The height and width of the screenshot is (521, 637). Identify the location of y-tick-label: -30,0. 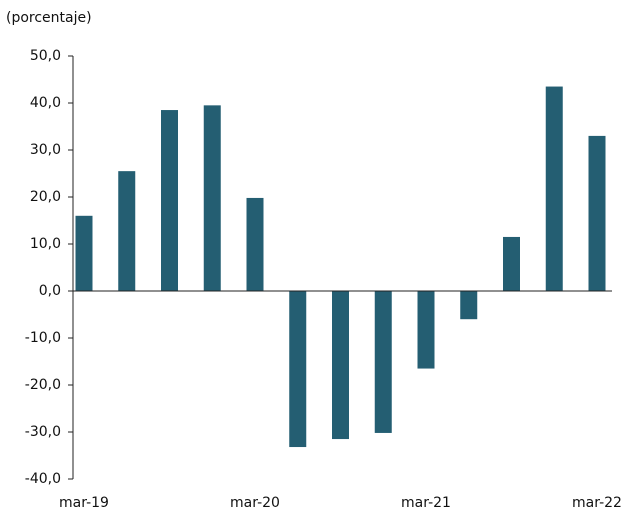
(43, 432).